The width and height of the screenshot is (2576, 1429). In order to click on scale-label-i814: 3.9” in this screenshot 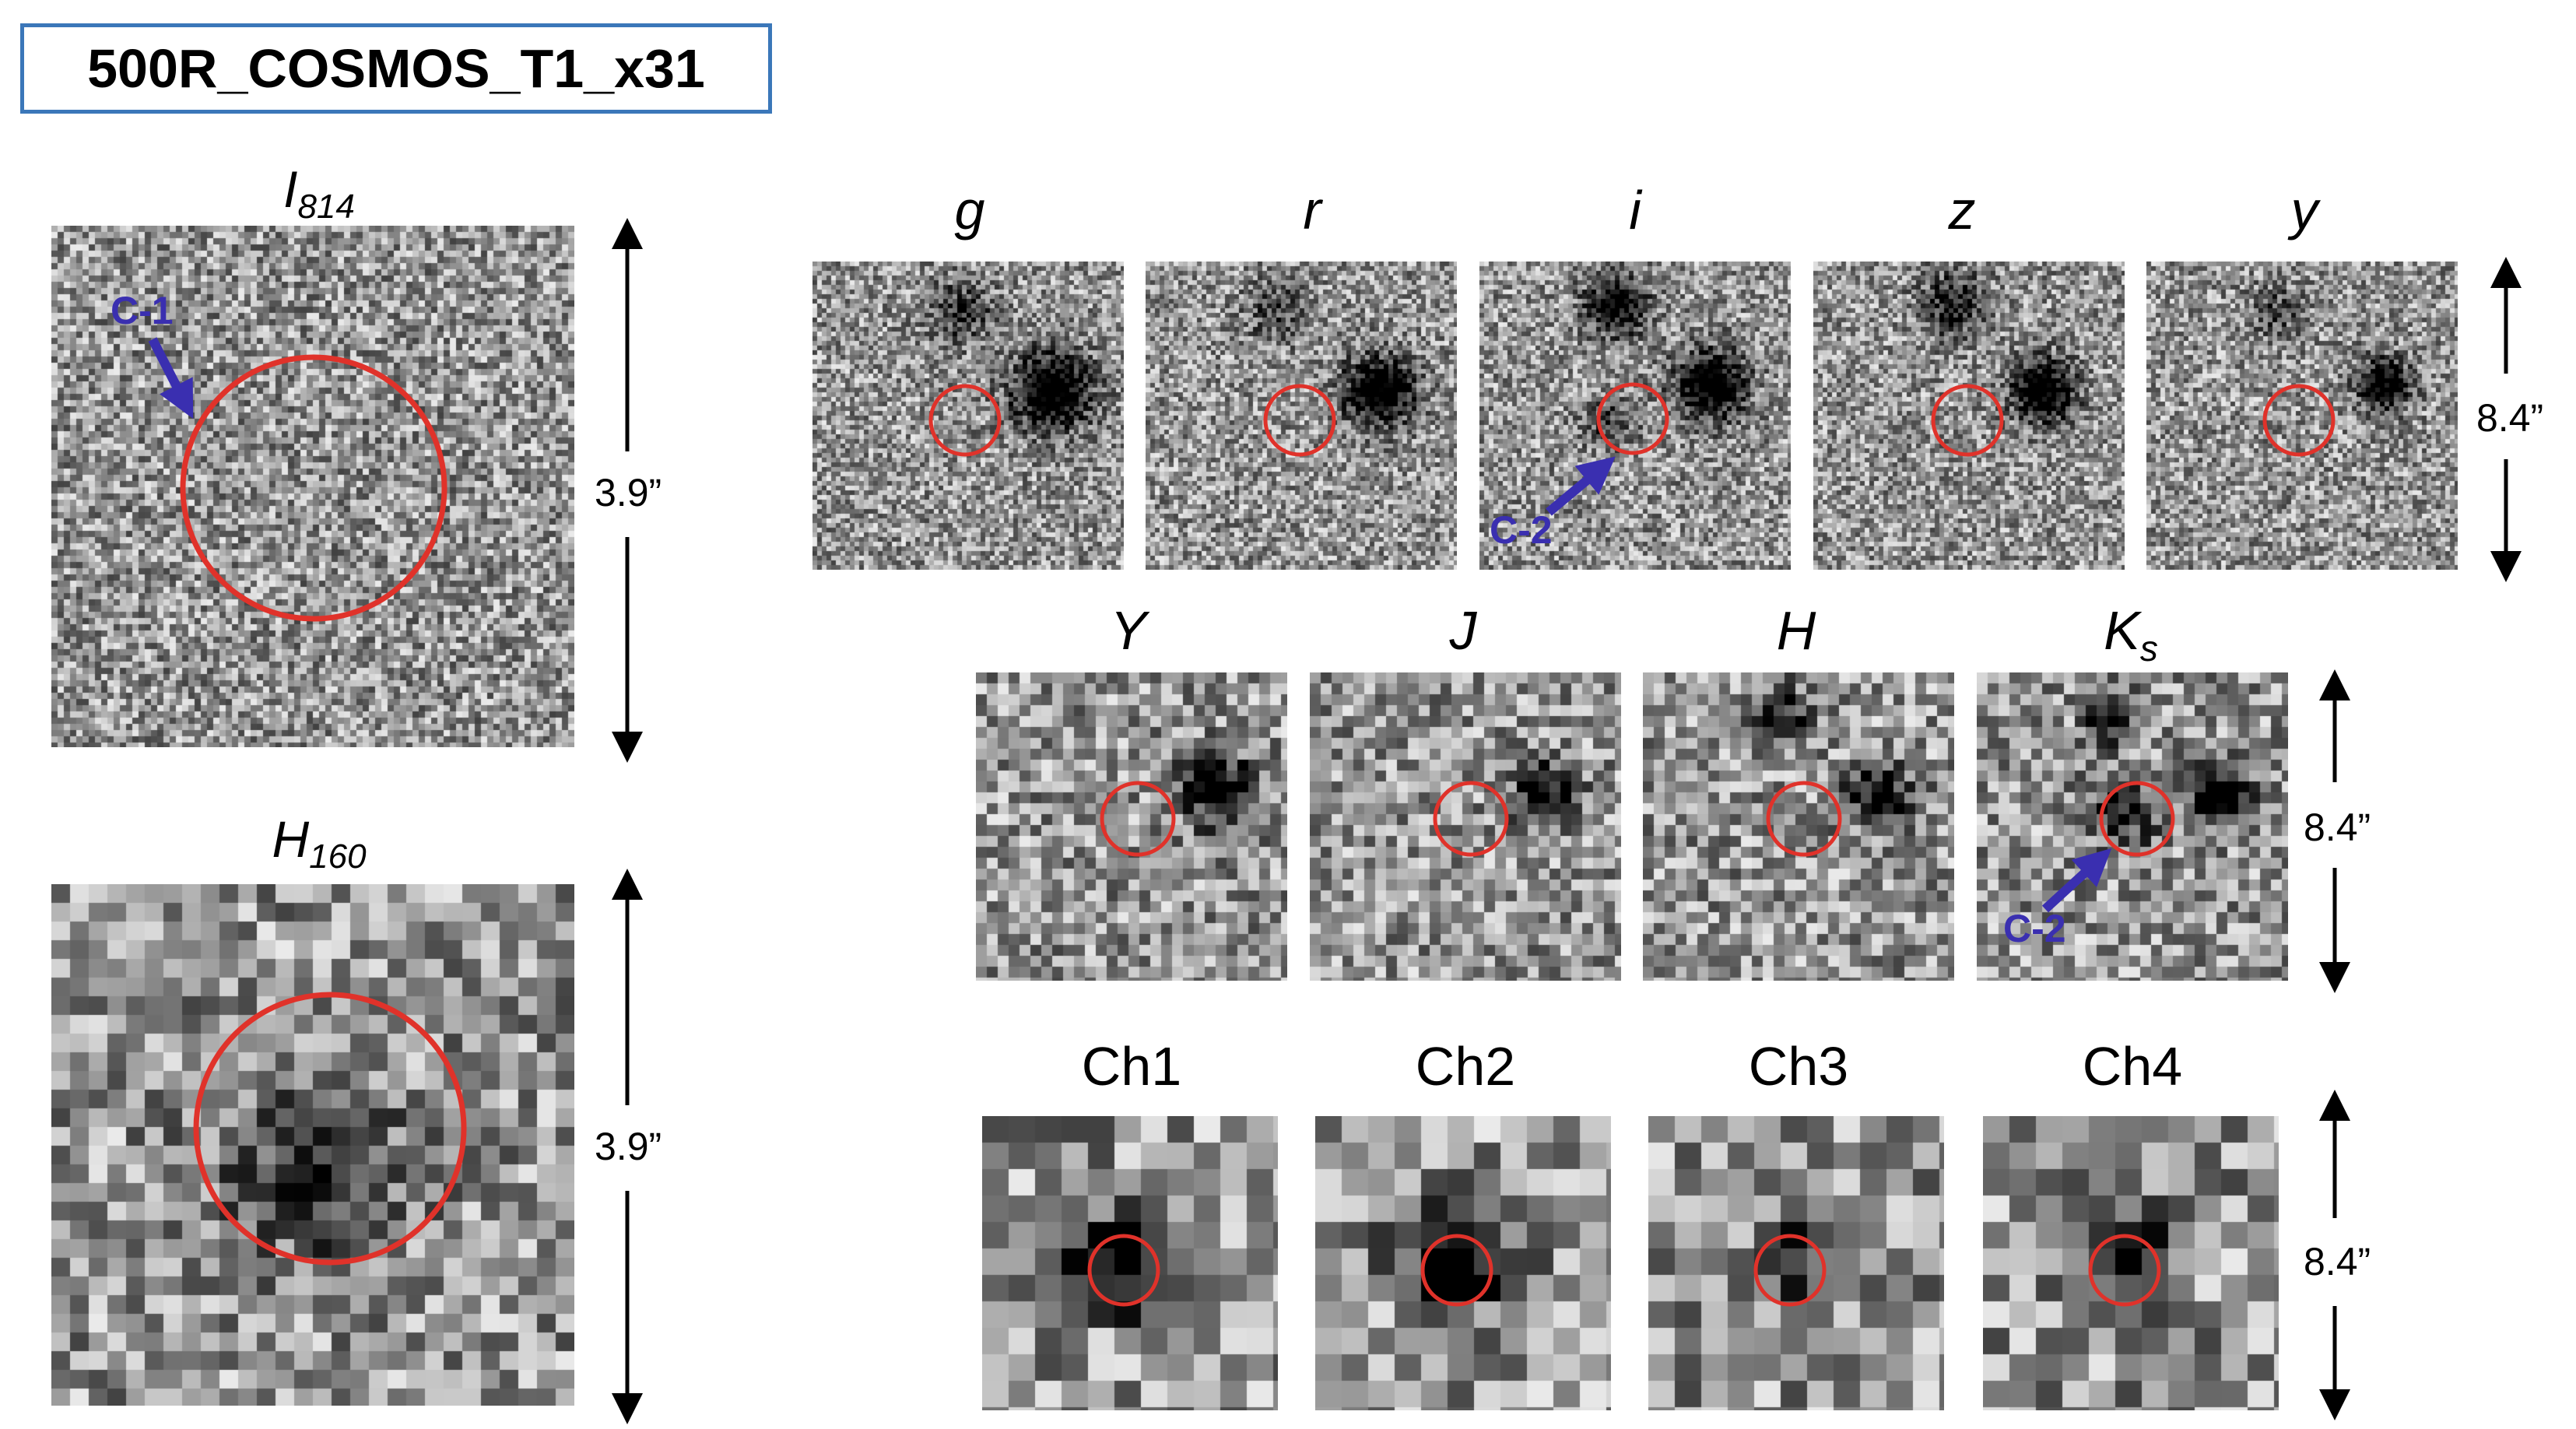, I will do `click(629, 492)`.